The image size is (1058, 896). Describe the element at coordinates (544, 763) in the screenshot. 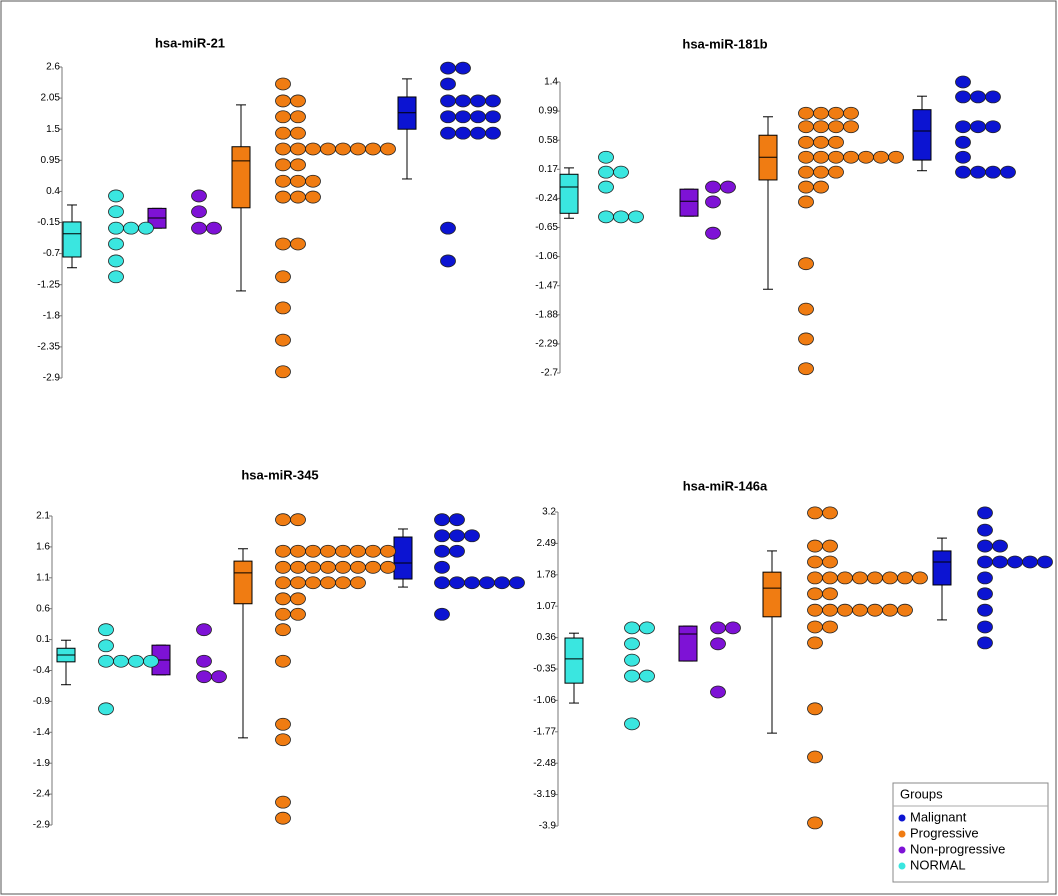

I see `y-tick-label: -2.48` at that location.